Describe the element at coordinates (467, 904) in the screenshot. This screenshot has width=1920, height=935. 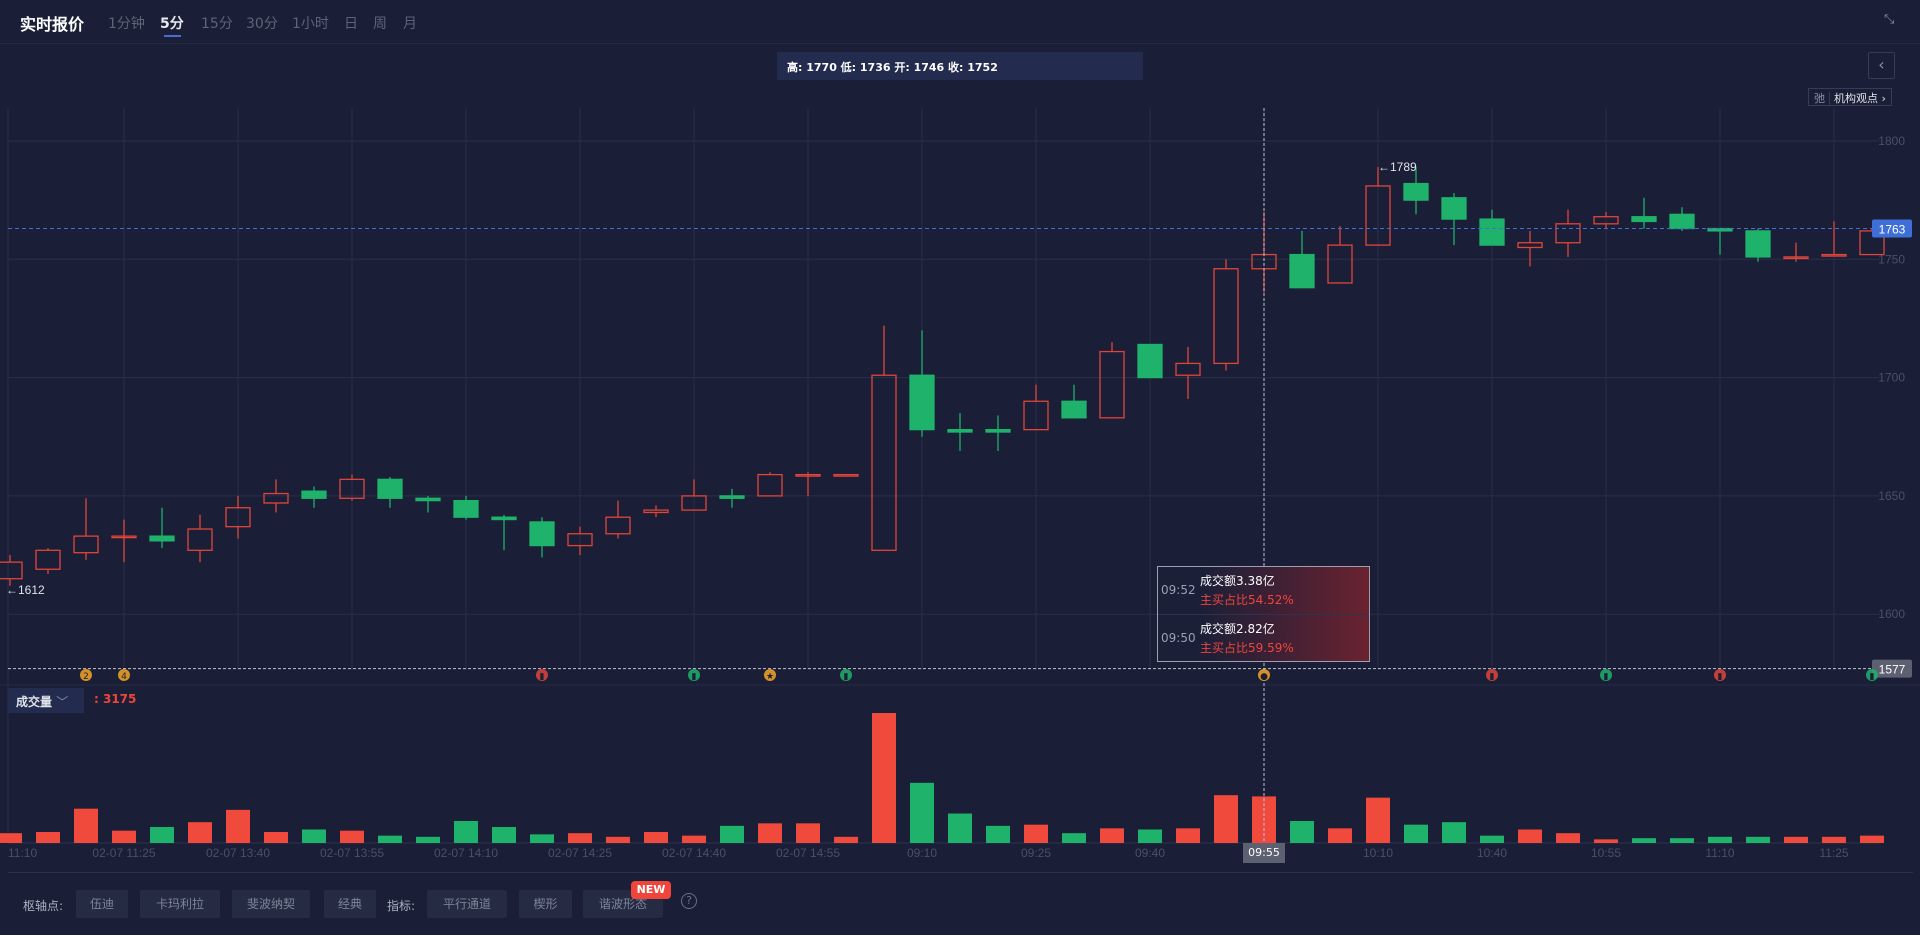
I see `parallel-channel-button: 平行通道` at that location.